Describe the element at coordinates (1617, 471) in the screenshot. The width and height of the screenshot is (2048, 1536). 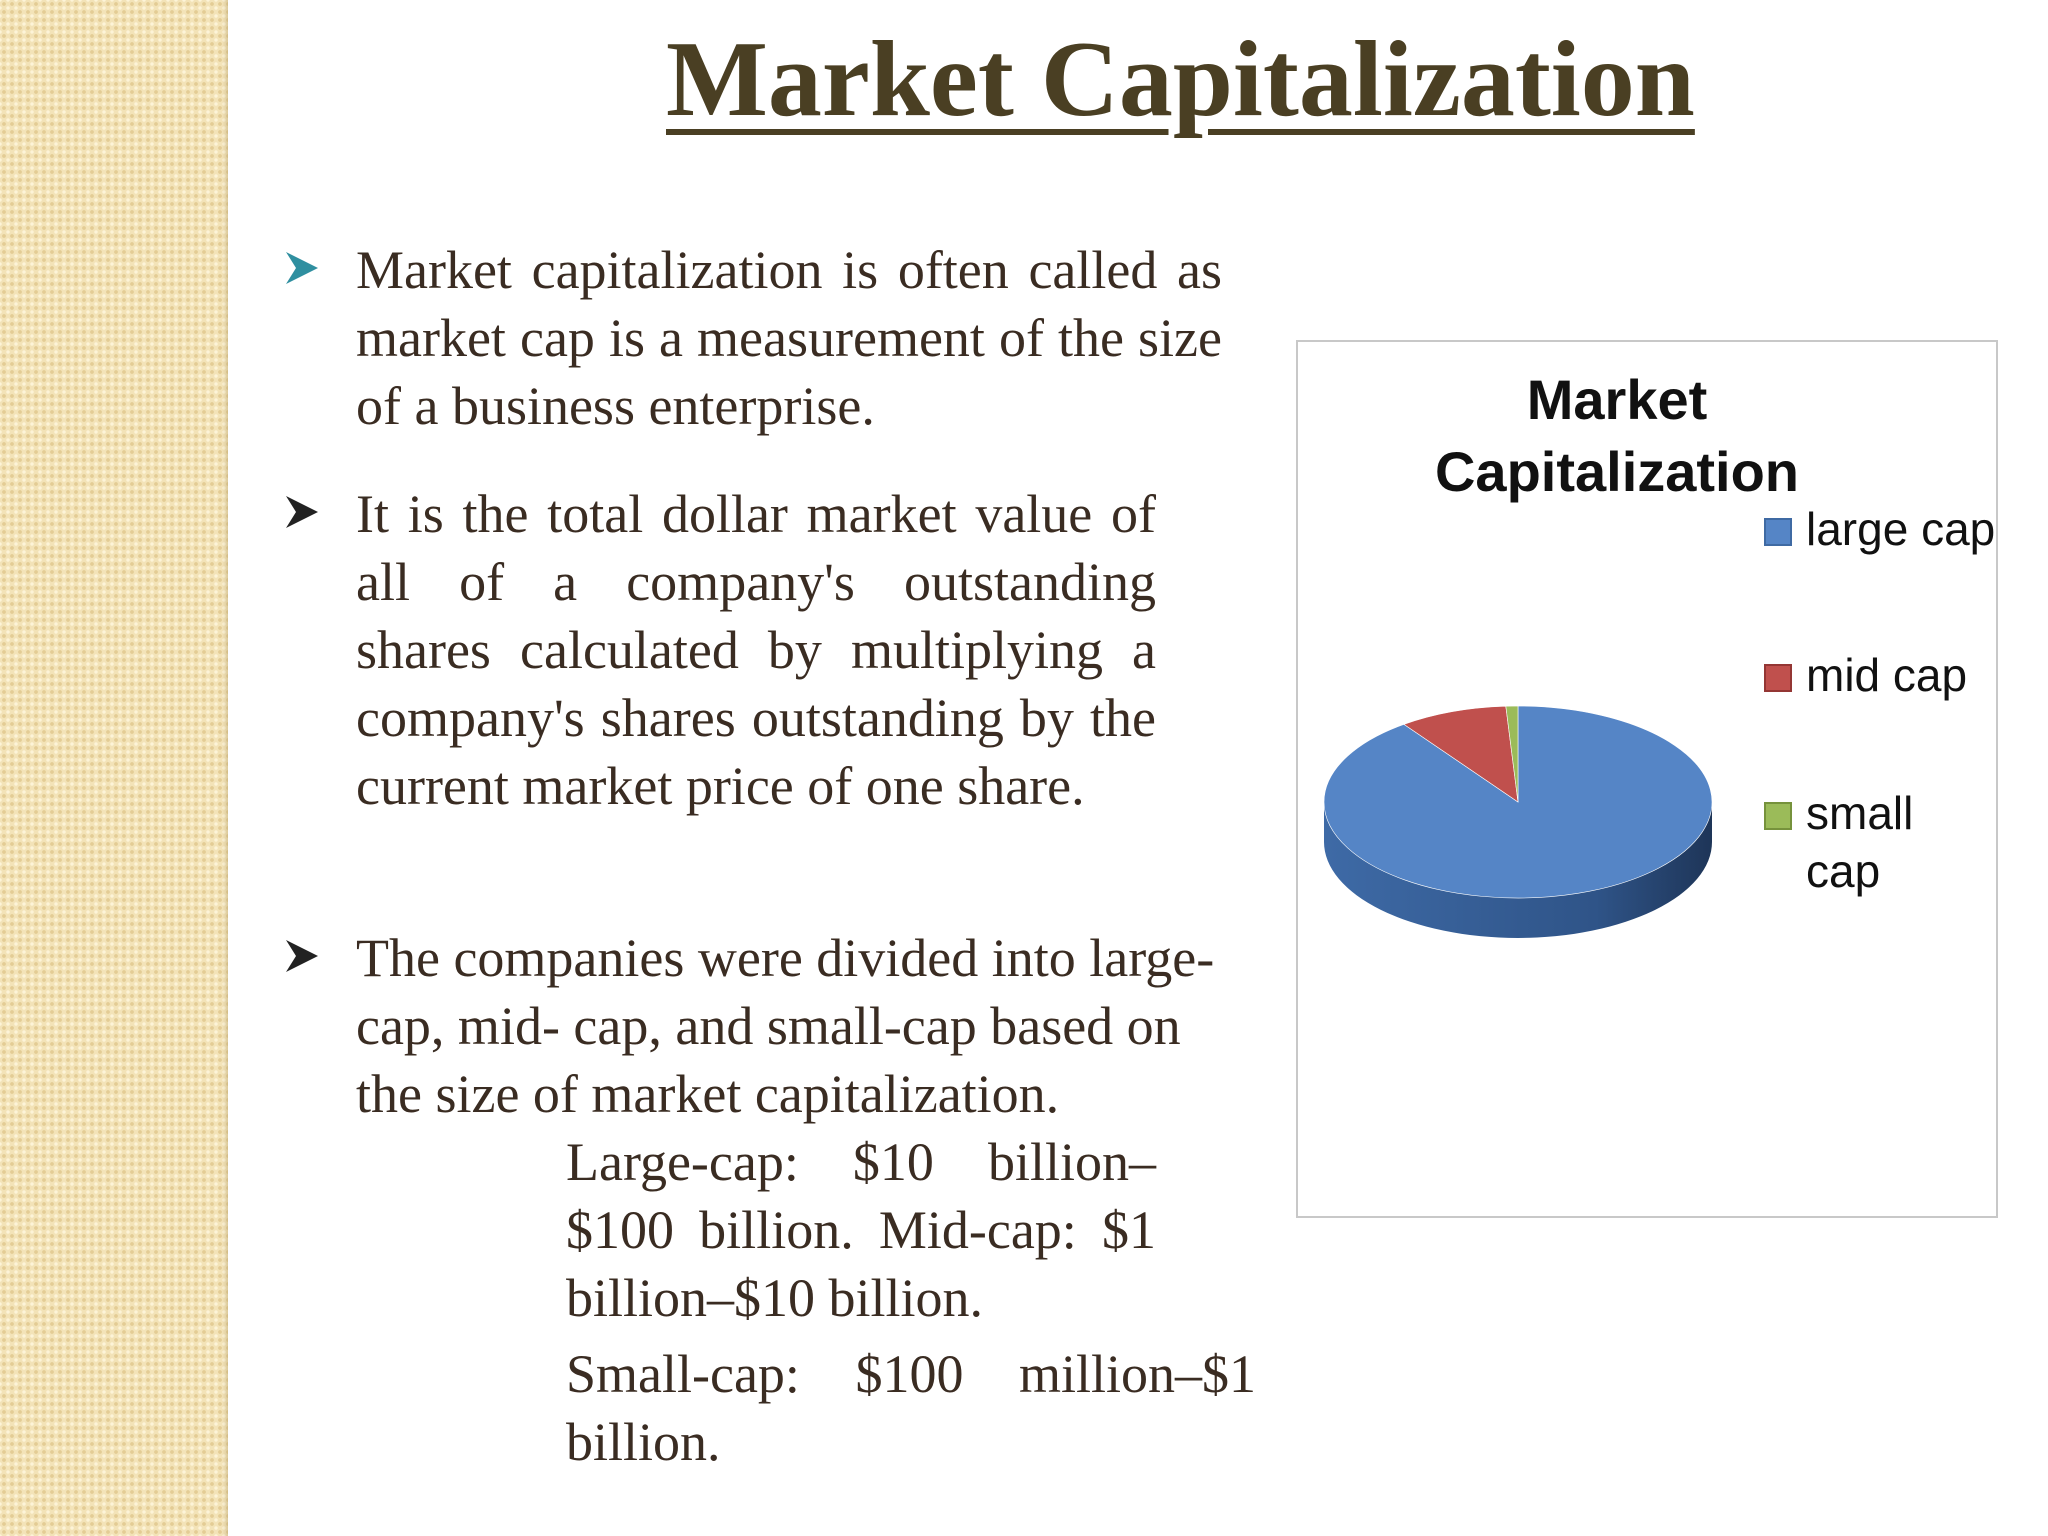
I see `chart-title-line-2: Capitalization` at that location.